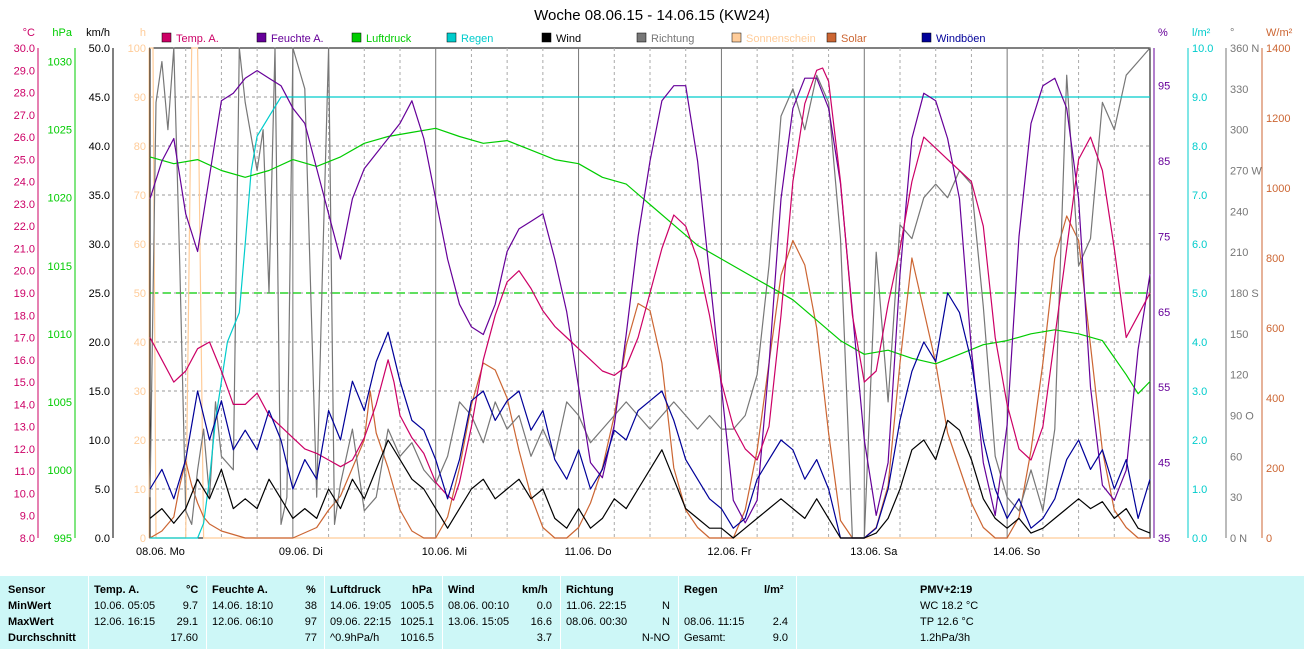 This screenshot has height=649, width=1304. Describe the element at coordinates (311, 590) in the screenshot. I see `header-humidity-unit: %` at that location.